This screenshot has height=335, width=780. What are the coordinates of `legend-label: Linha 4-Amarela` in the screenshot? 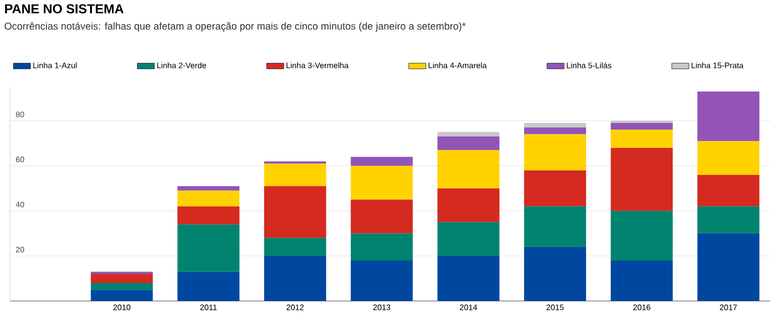 It's located at (457, 65).